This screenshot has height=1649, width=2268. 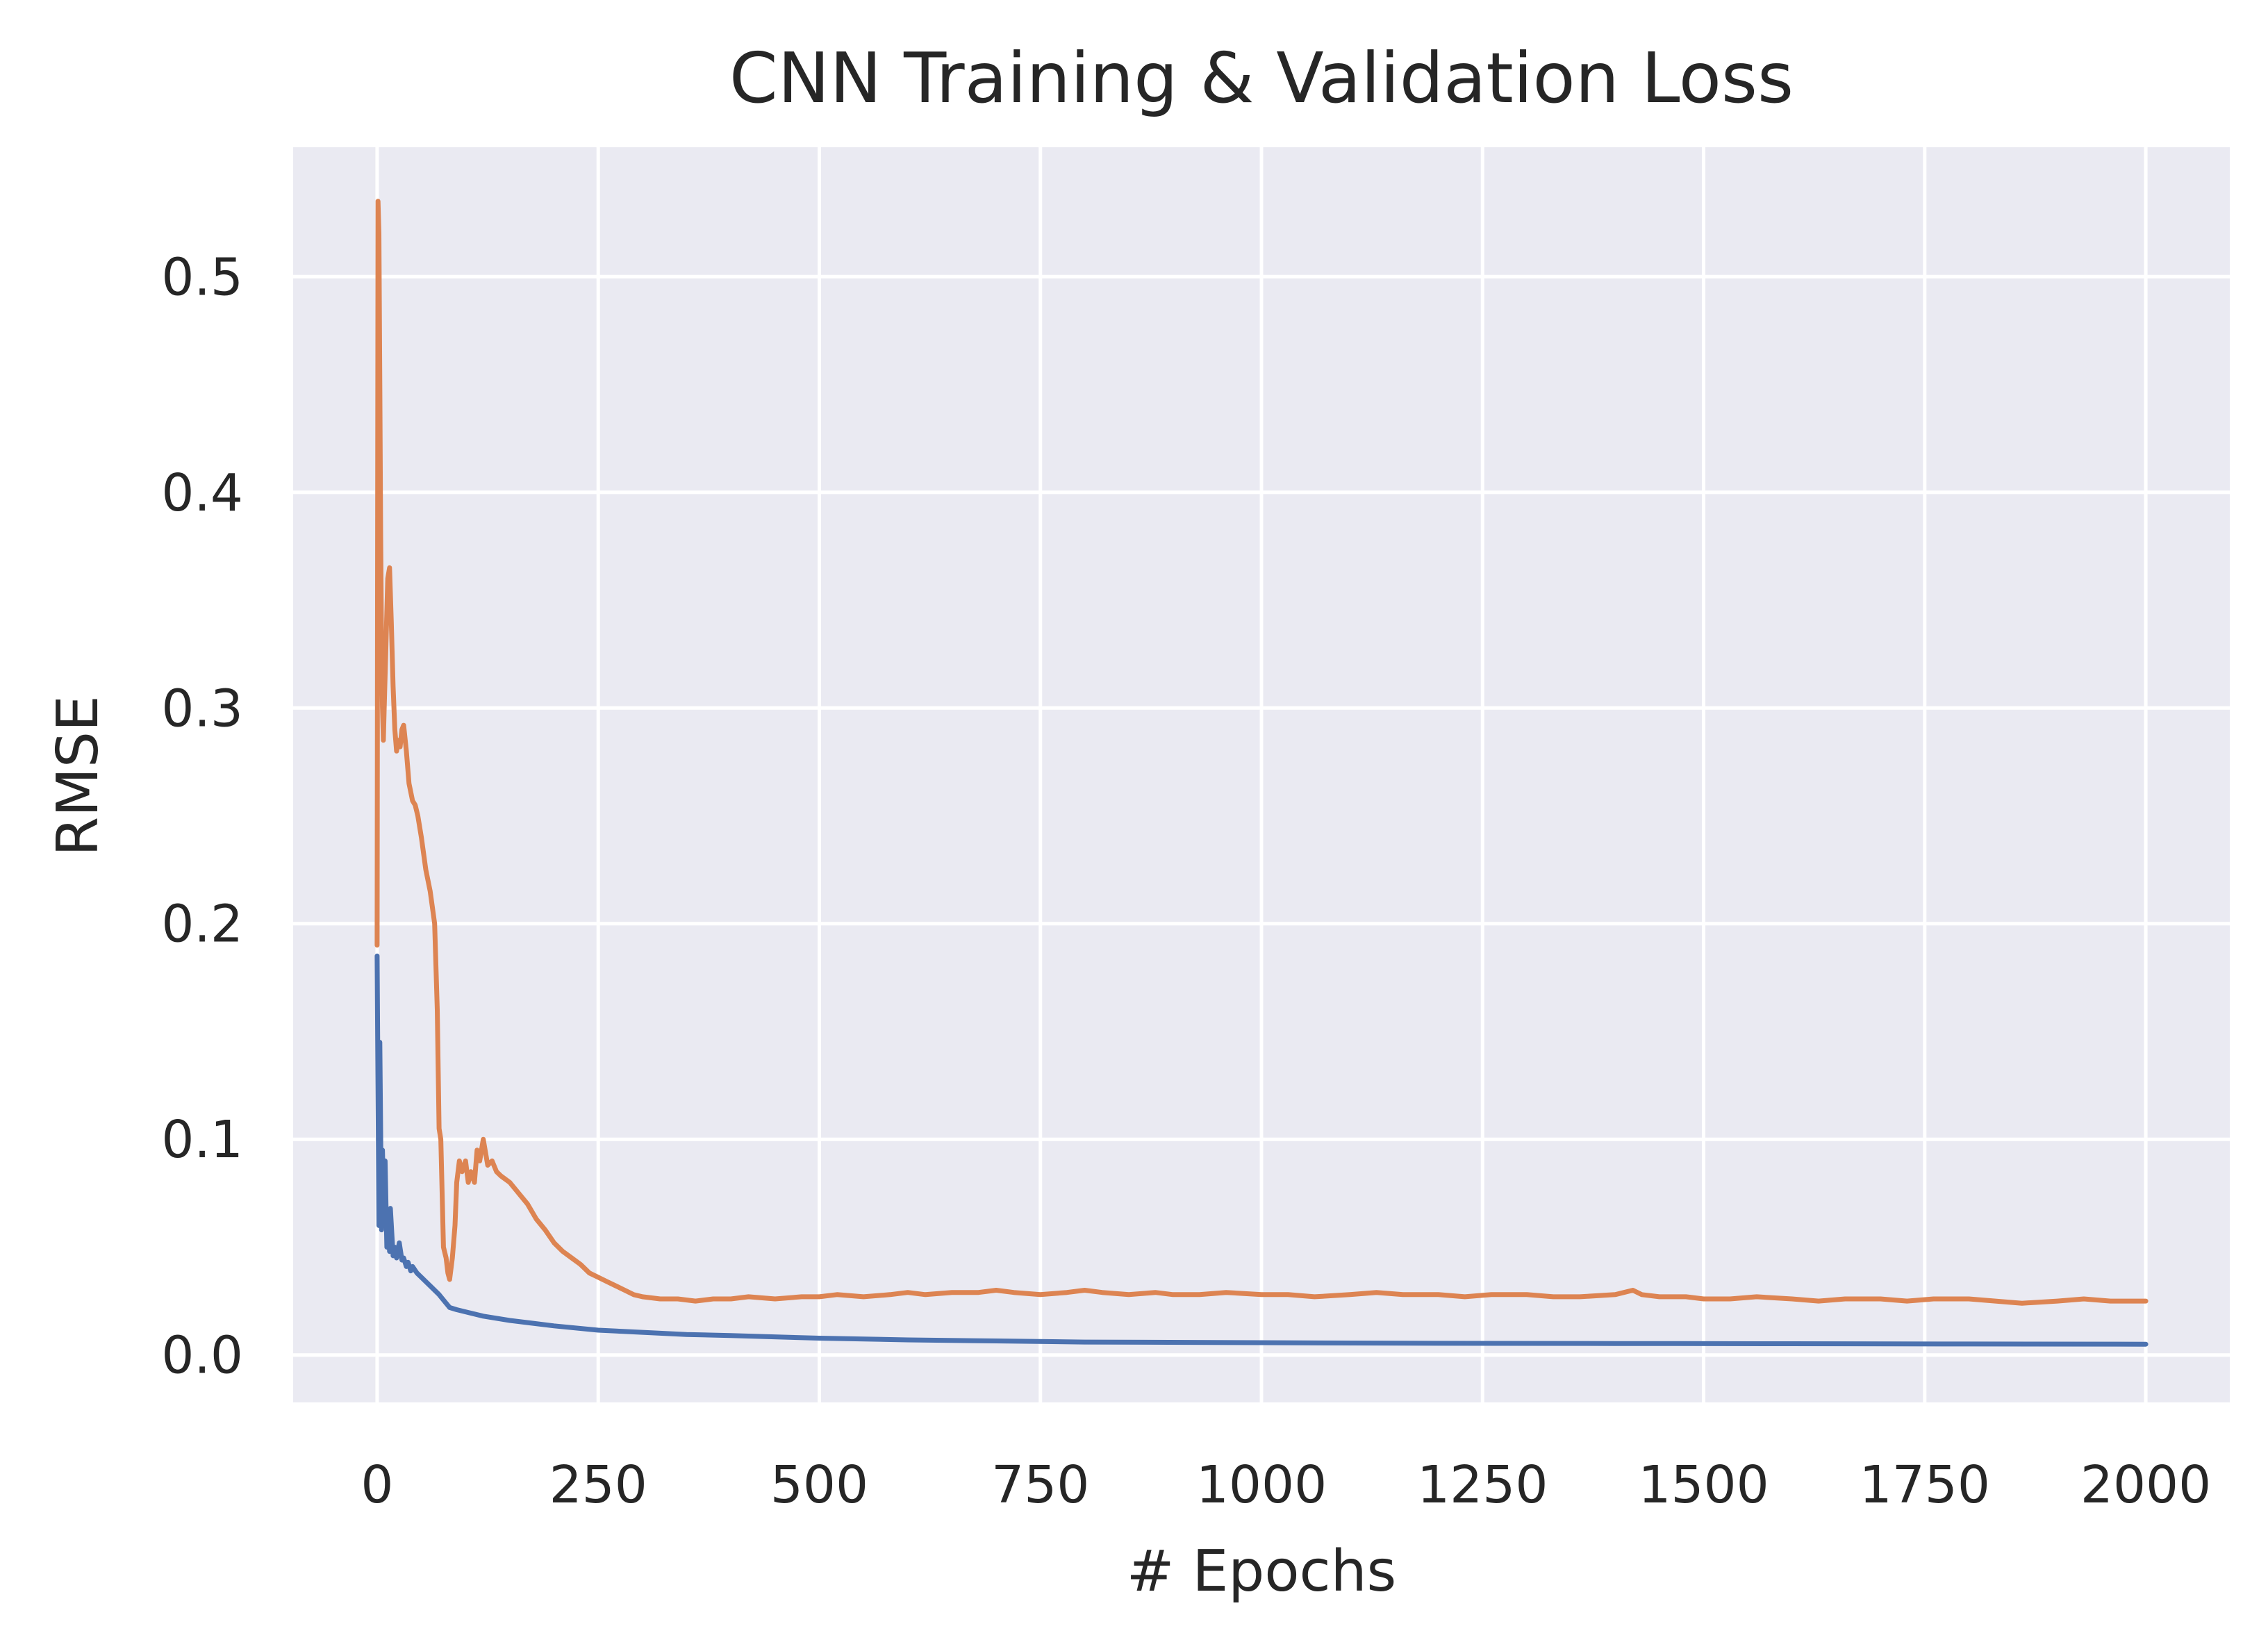 I want to click on x-tick-label: 250, so click(x=598, y=1485).